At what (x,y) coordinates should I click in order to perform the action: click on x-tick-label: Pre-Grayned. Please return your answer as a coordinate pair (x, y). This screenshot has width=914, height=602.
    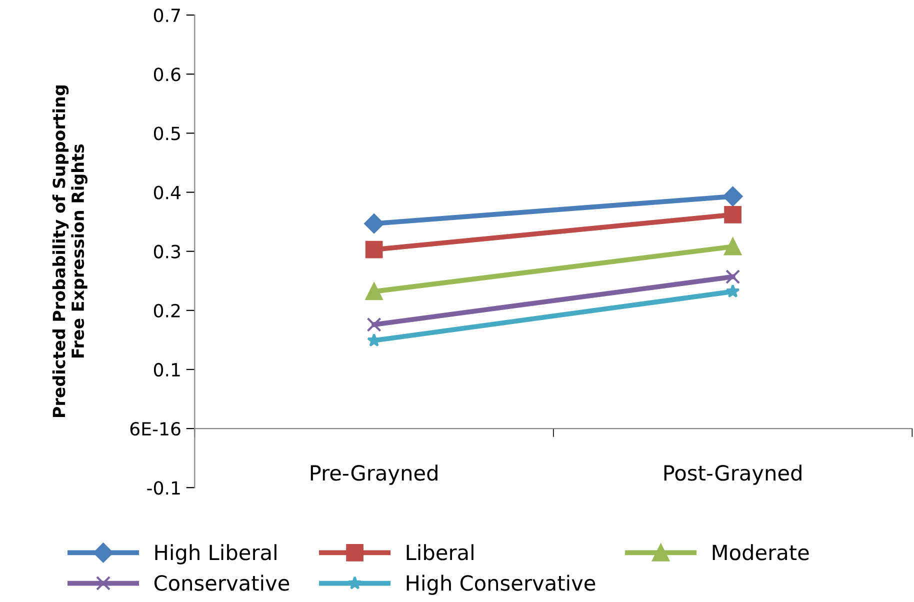
    Looking at the image, I should click on (374, 474).